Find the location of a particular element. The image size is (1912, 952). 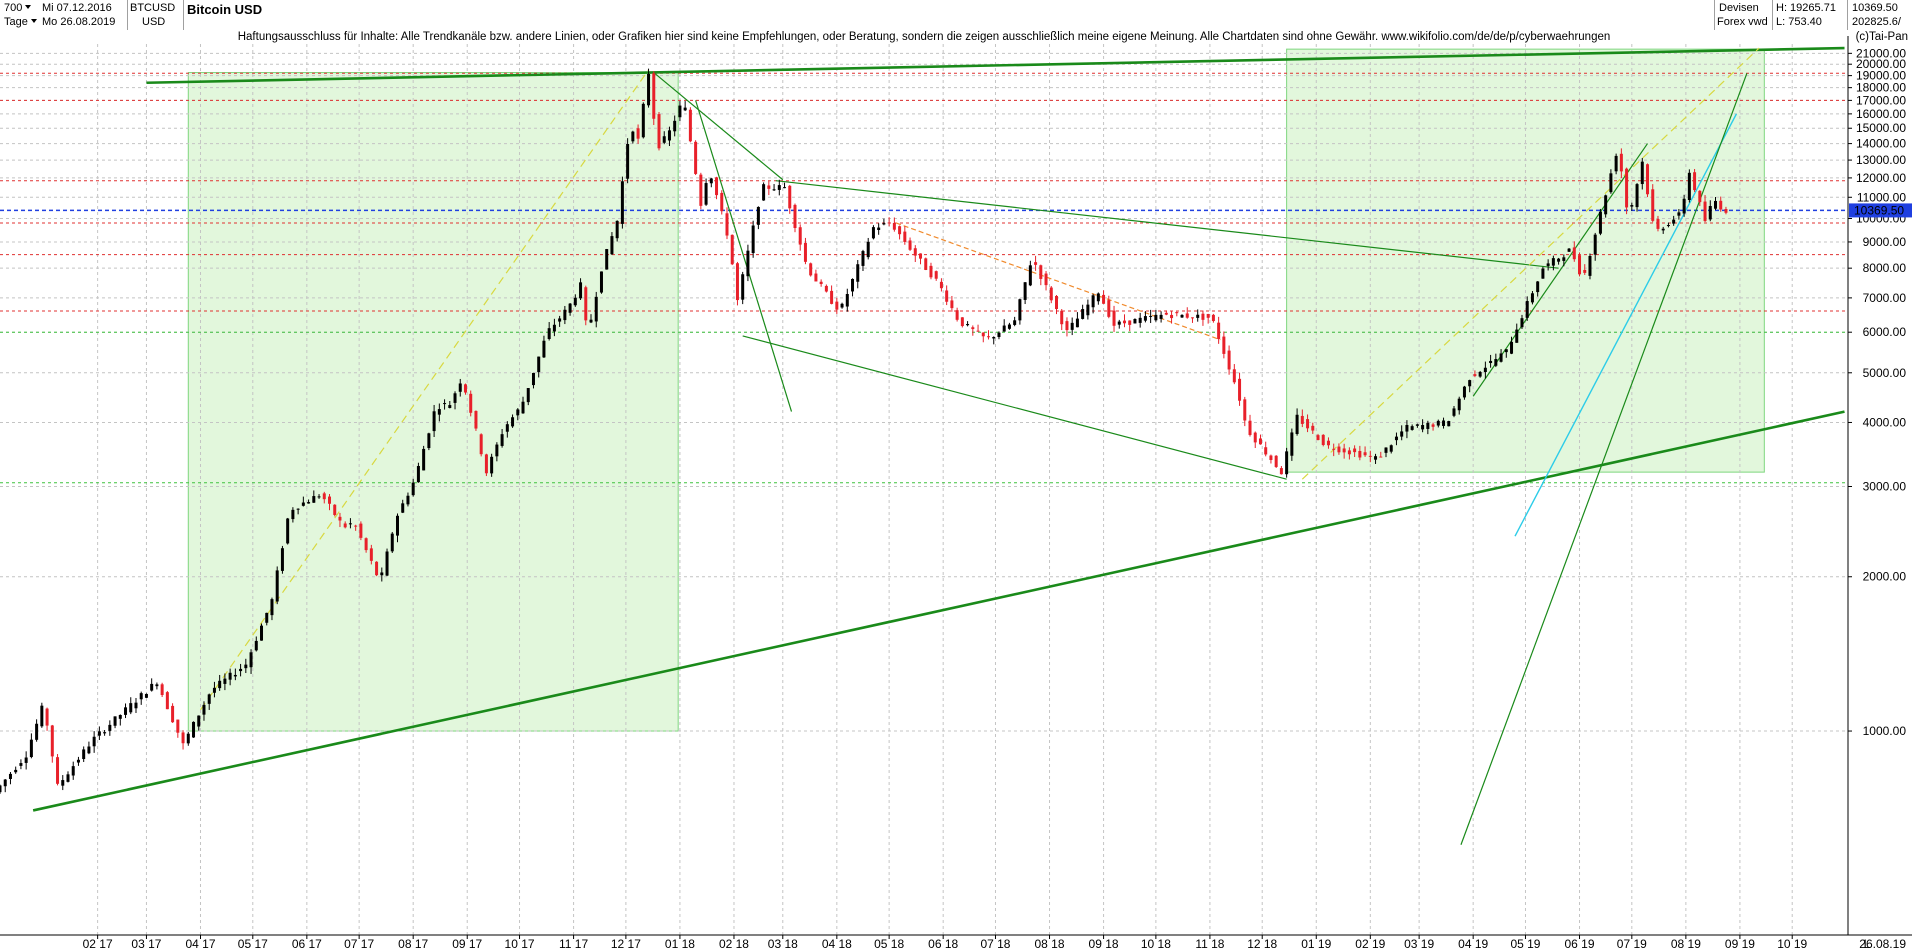

x-tick-label: 04 17 is located at coordinates (200, 944).